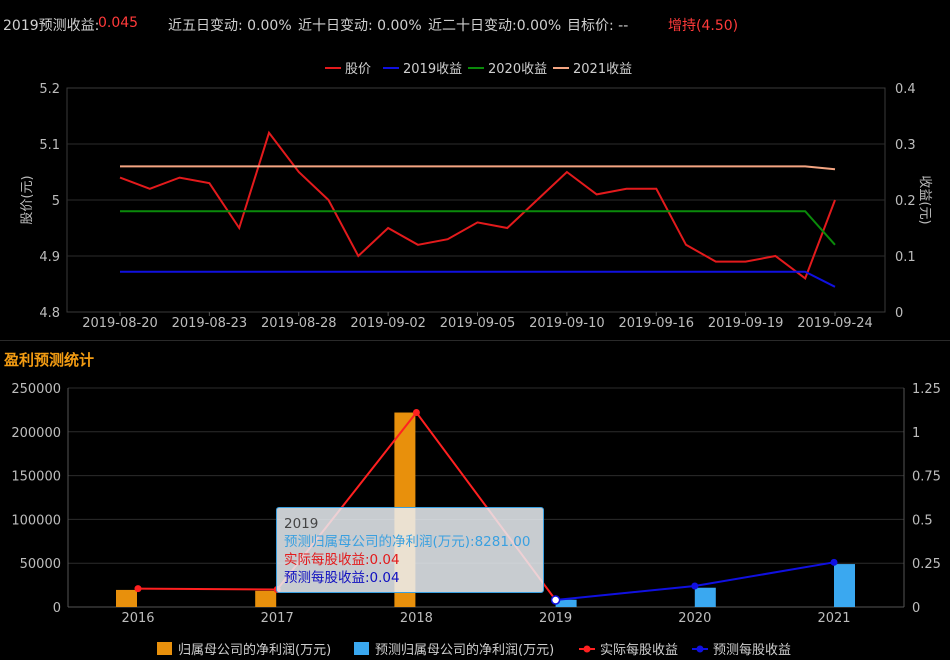  I want to click on x-tick-label: 2019-09-19, so click(746, 323).